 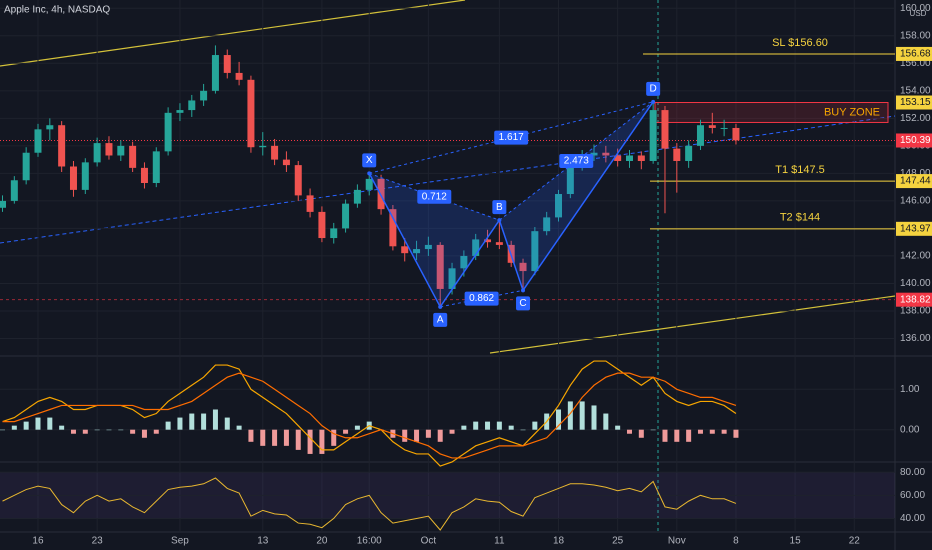 I want to click on x-tick-label: 18, so click(x=559, y=541).